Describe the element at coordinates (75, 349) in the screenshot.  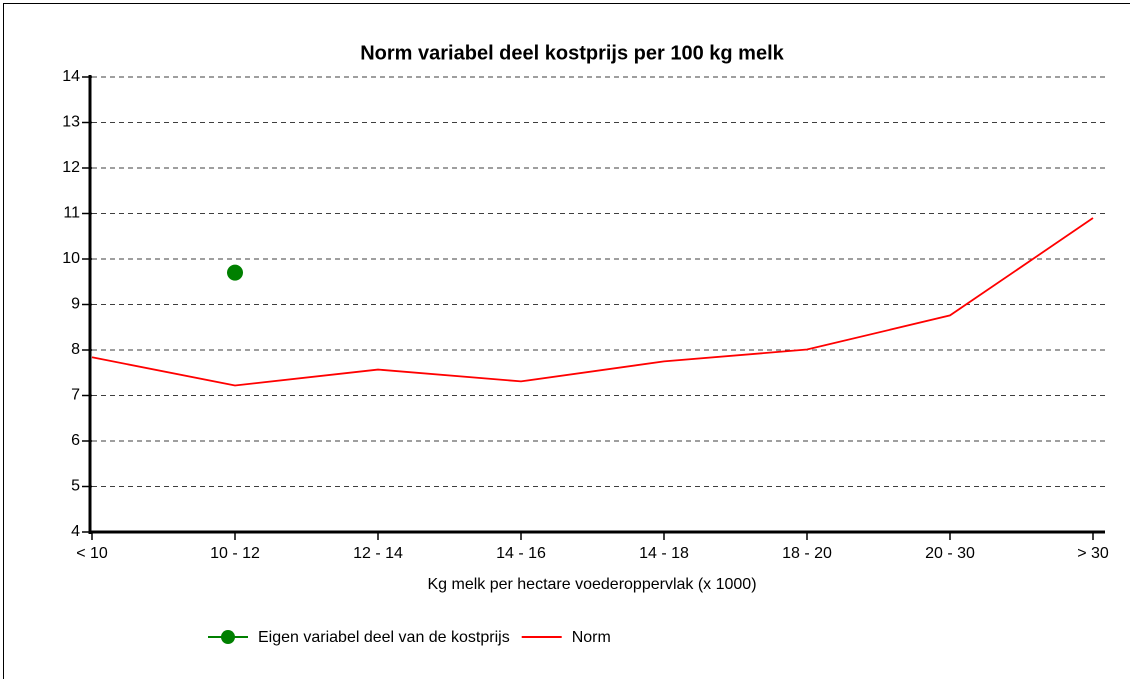
I see `y-tick-label: 8` at that location.